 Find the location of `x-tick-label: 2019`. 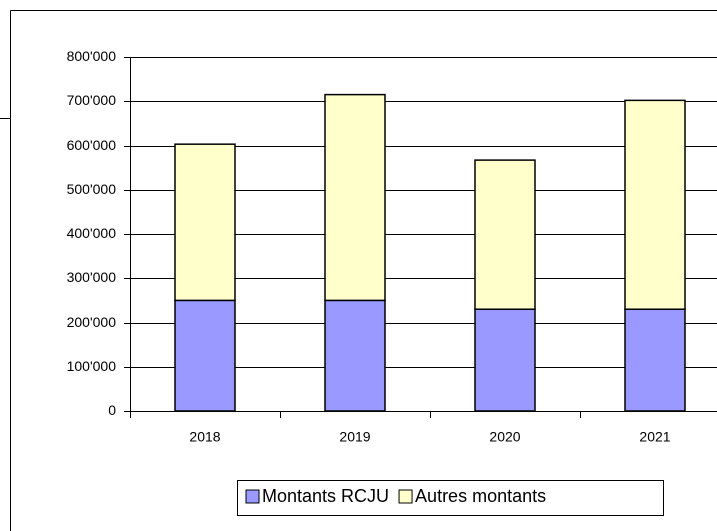

x-tick-label: 2019 is located at coordinates (354, 437).